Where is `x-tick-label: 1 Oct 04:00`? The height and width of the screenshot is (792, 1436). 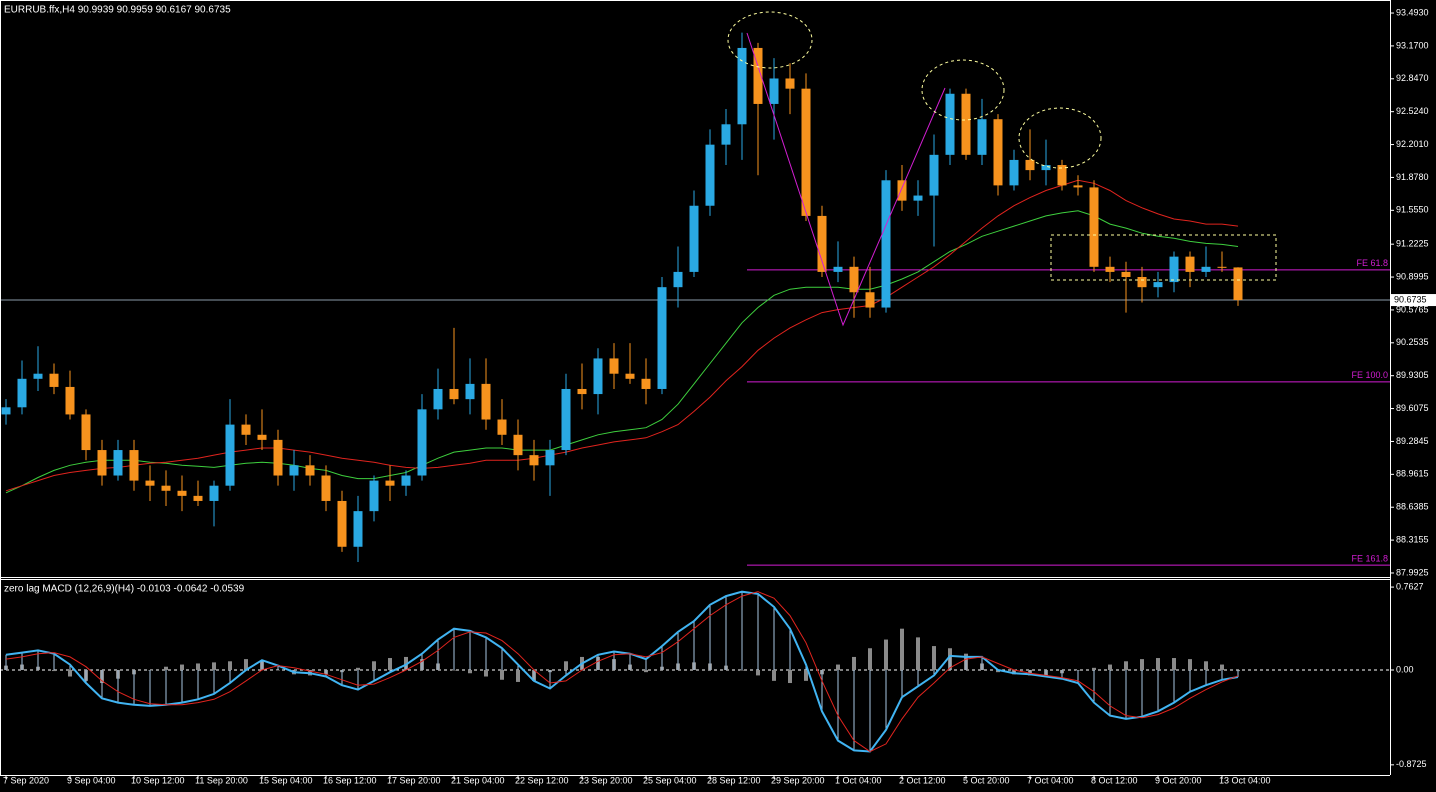 x-tick-label: 1 Oct 04:00 is located at coordinates (858, 780).